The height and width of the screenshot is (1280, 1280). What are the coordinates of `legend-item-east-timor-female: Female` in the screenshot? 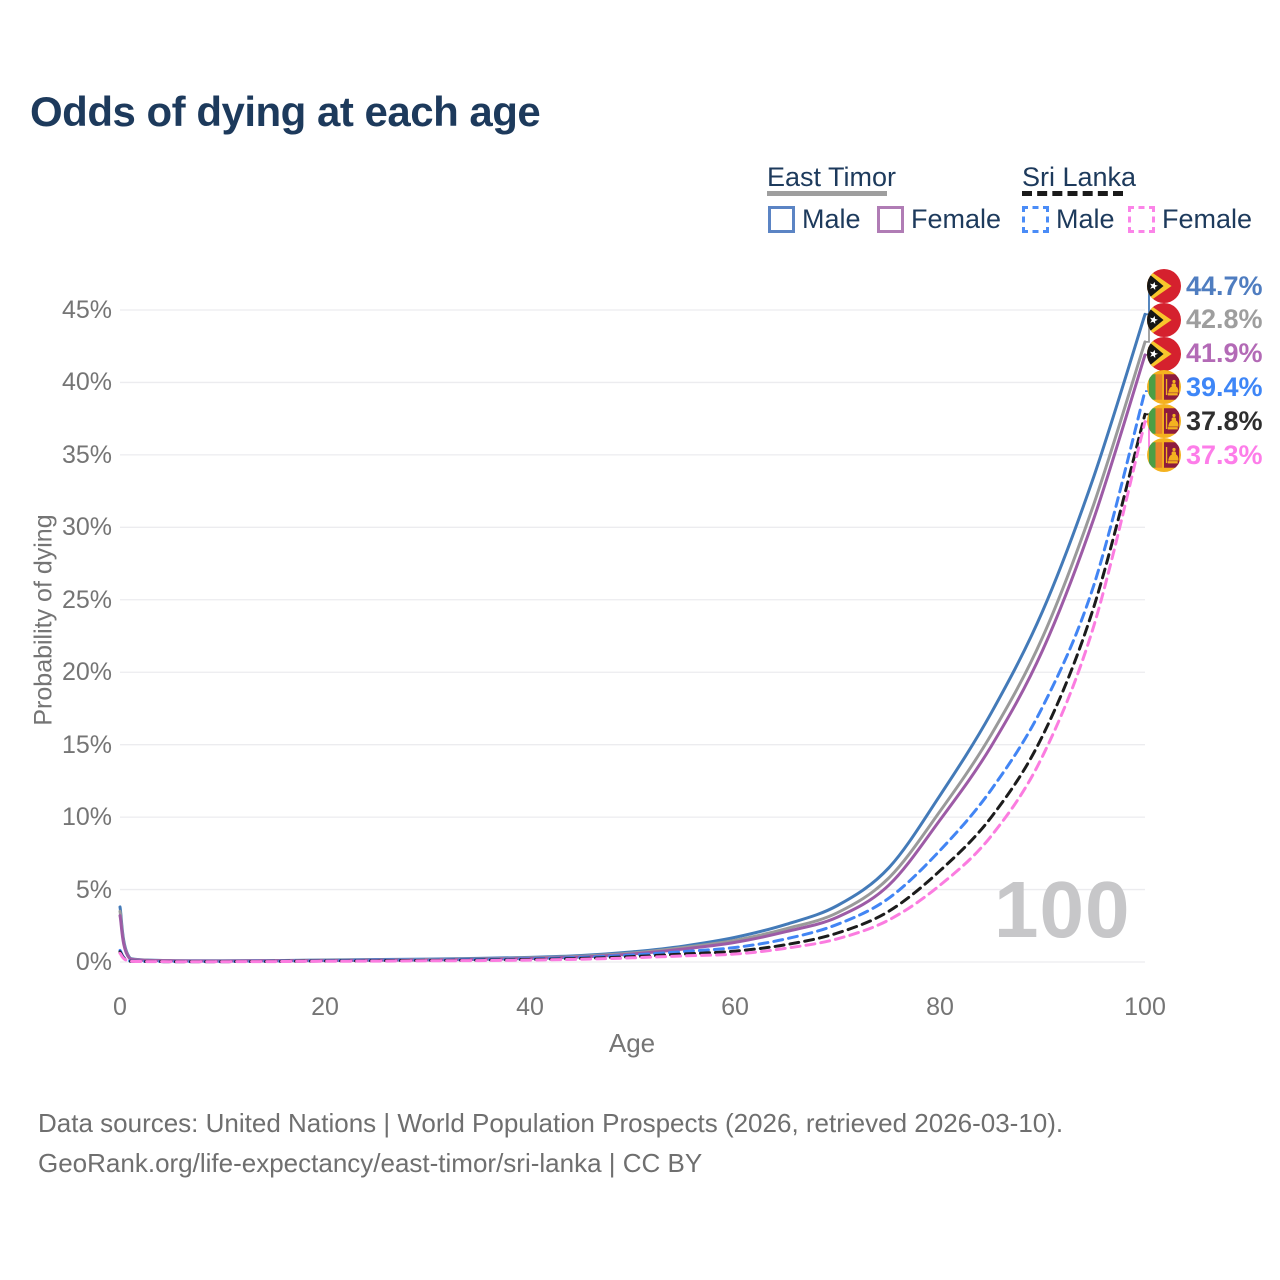 It's located at (939, 218).